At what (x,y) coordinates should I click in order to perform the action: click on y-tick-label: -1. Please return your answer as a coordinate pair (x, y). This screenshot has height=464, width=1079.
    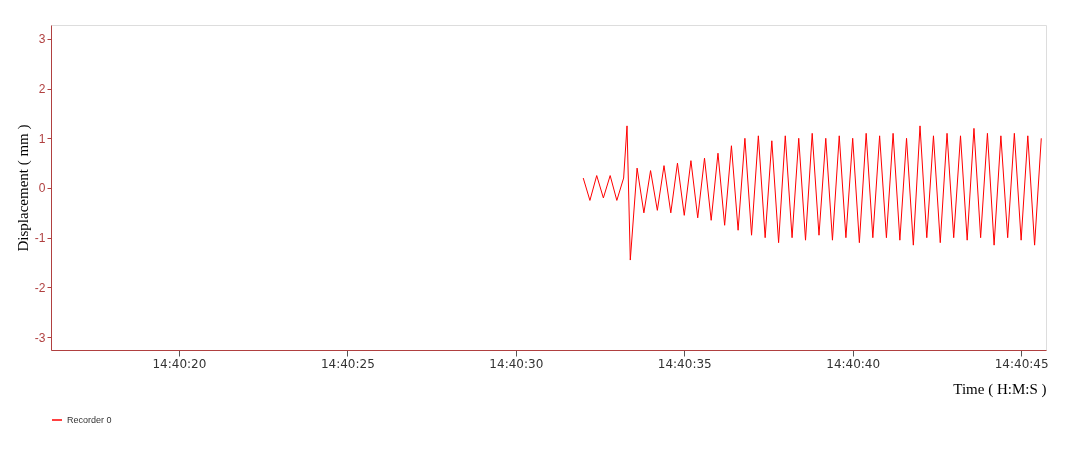
    Looking at the image, I should click on (40, 238).